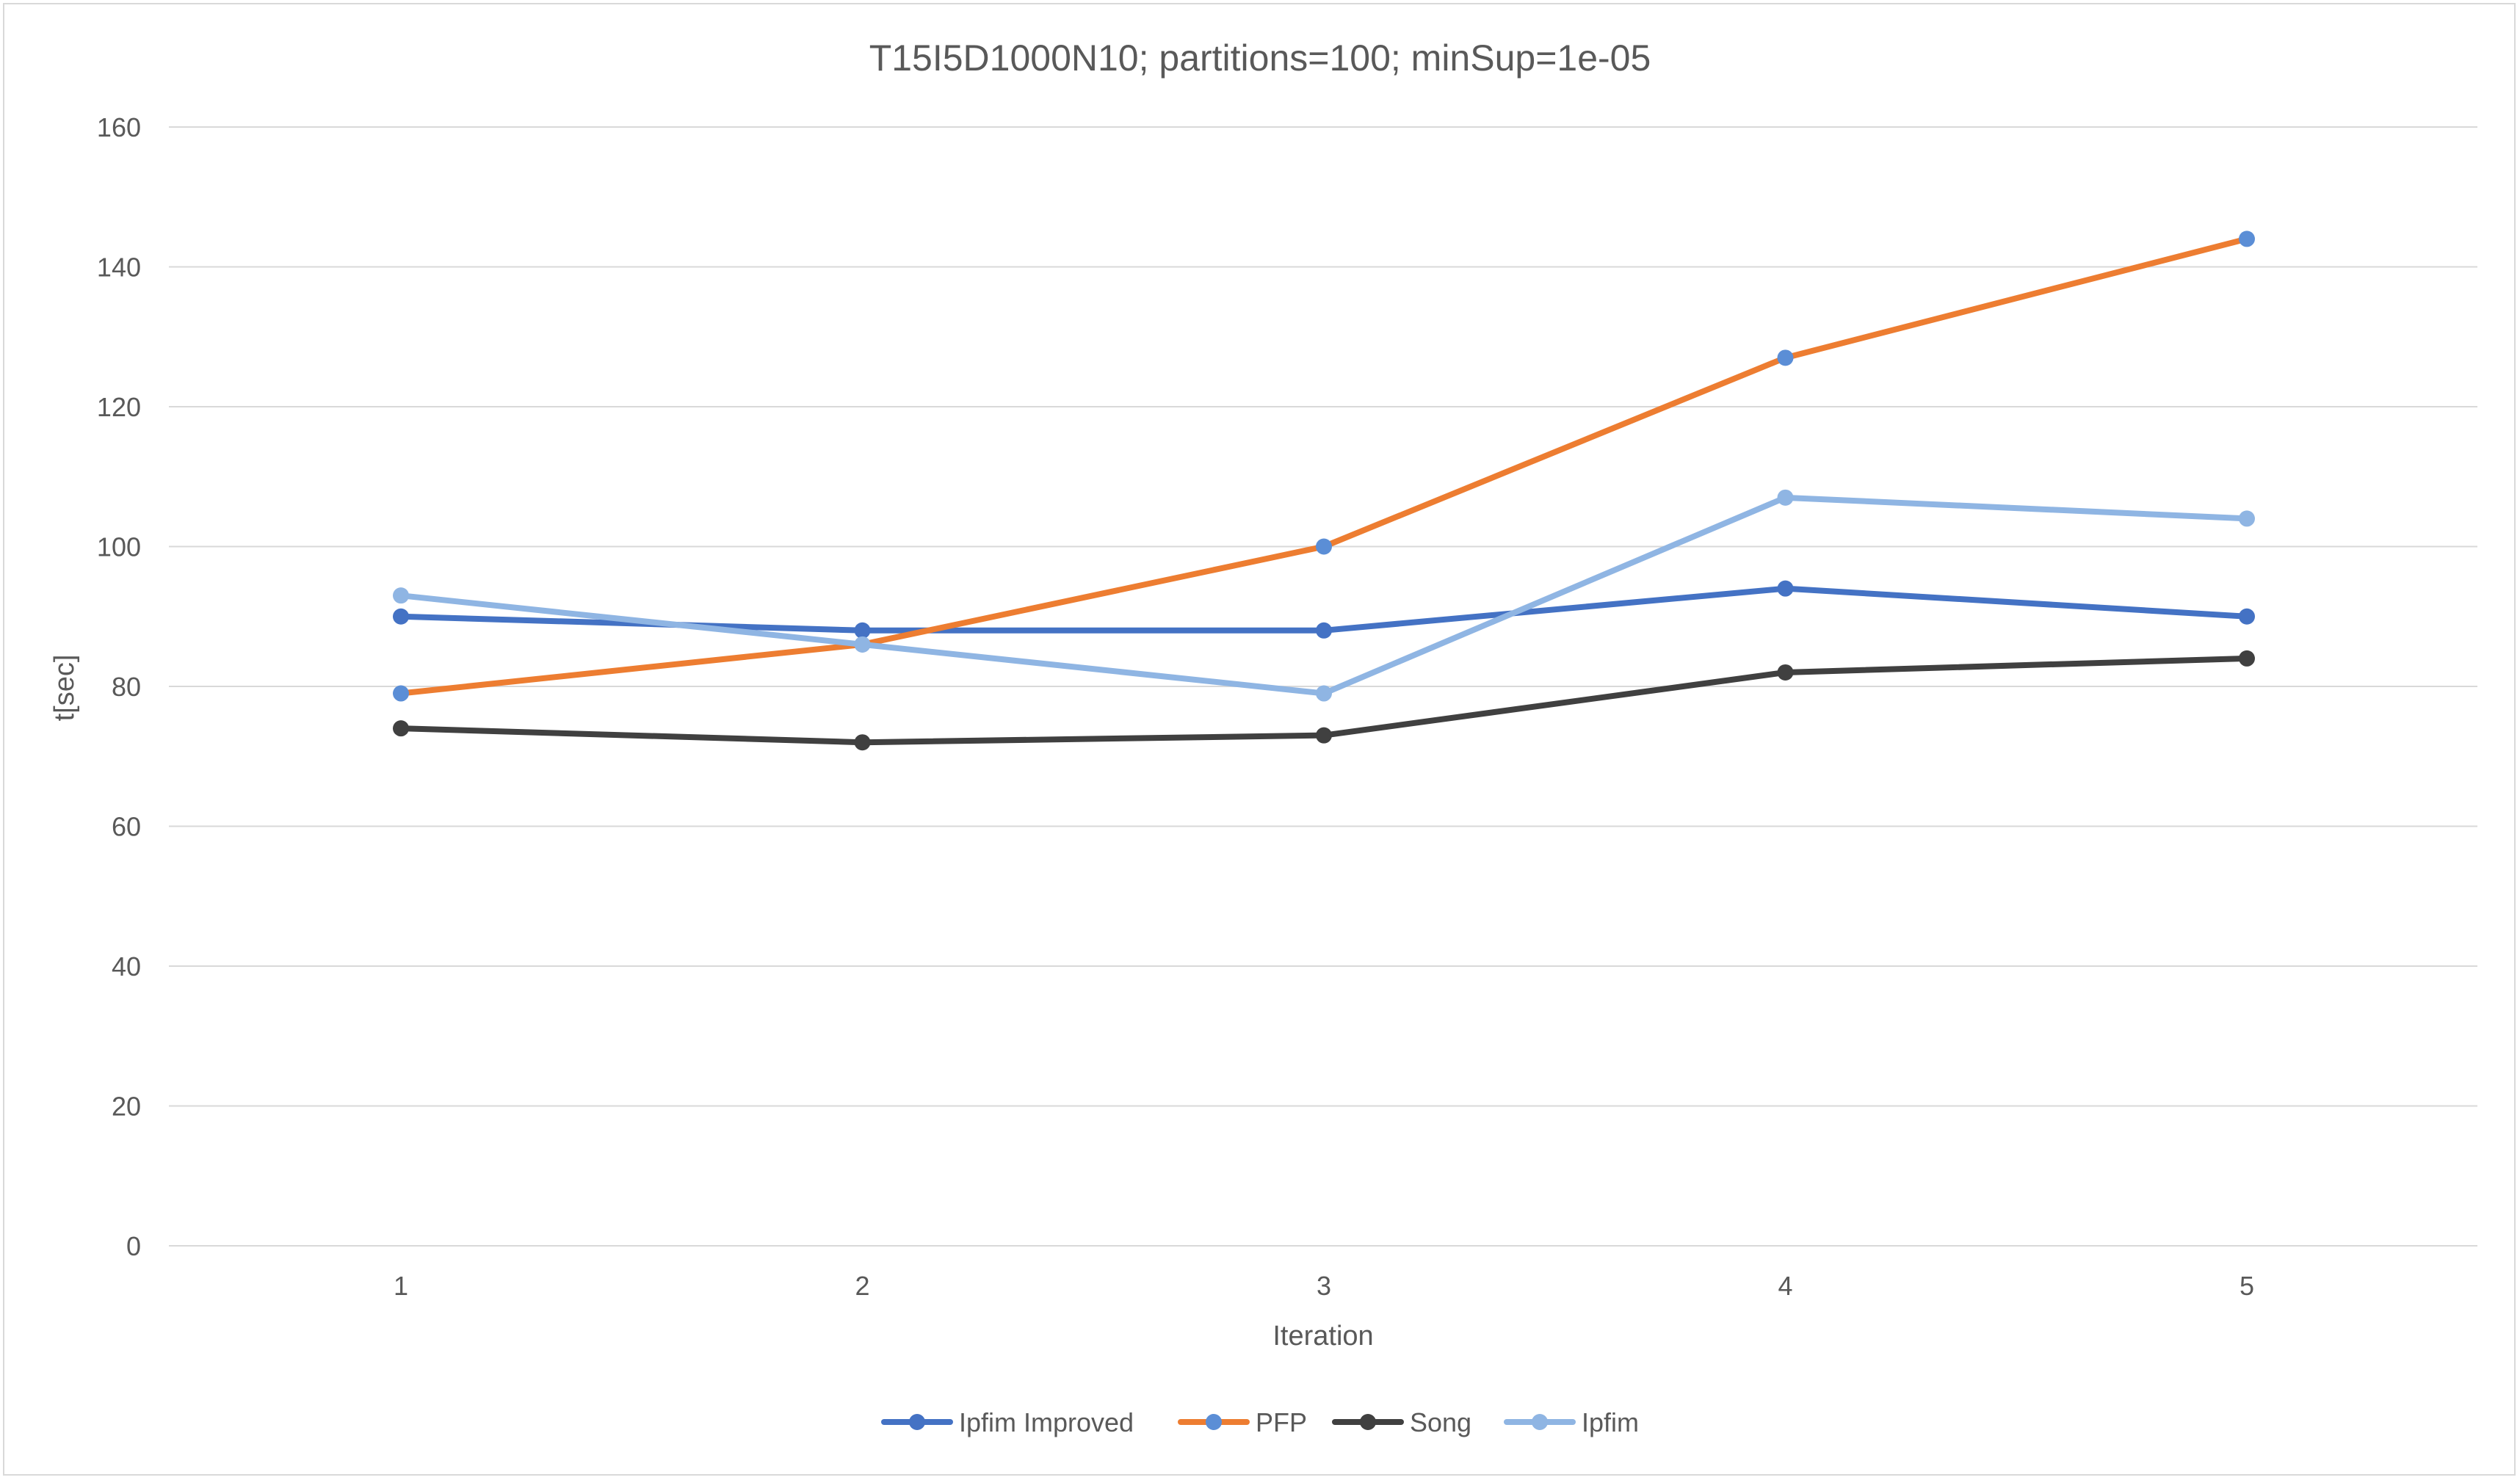 The width and height of the screenshot is (2520, 1480). I want to click on series-song, so click(1324, 700).